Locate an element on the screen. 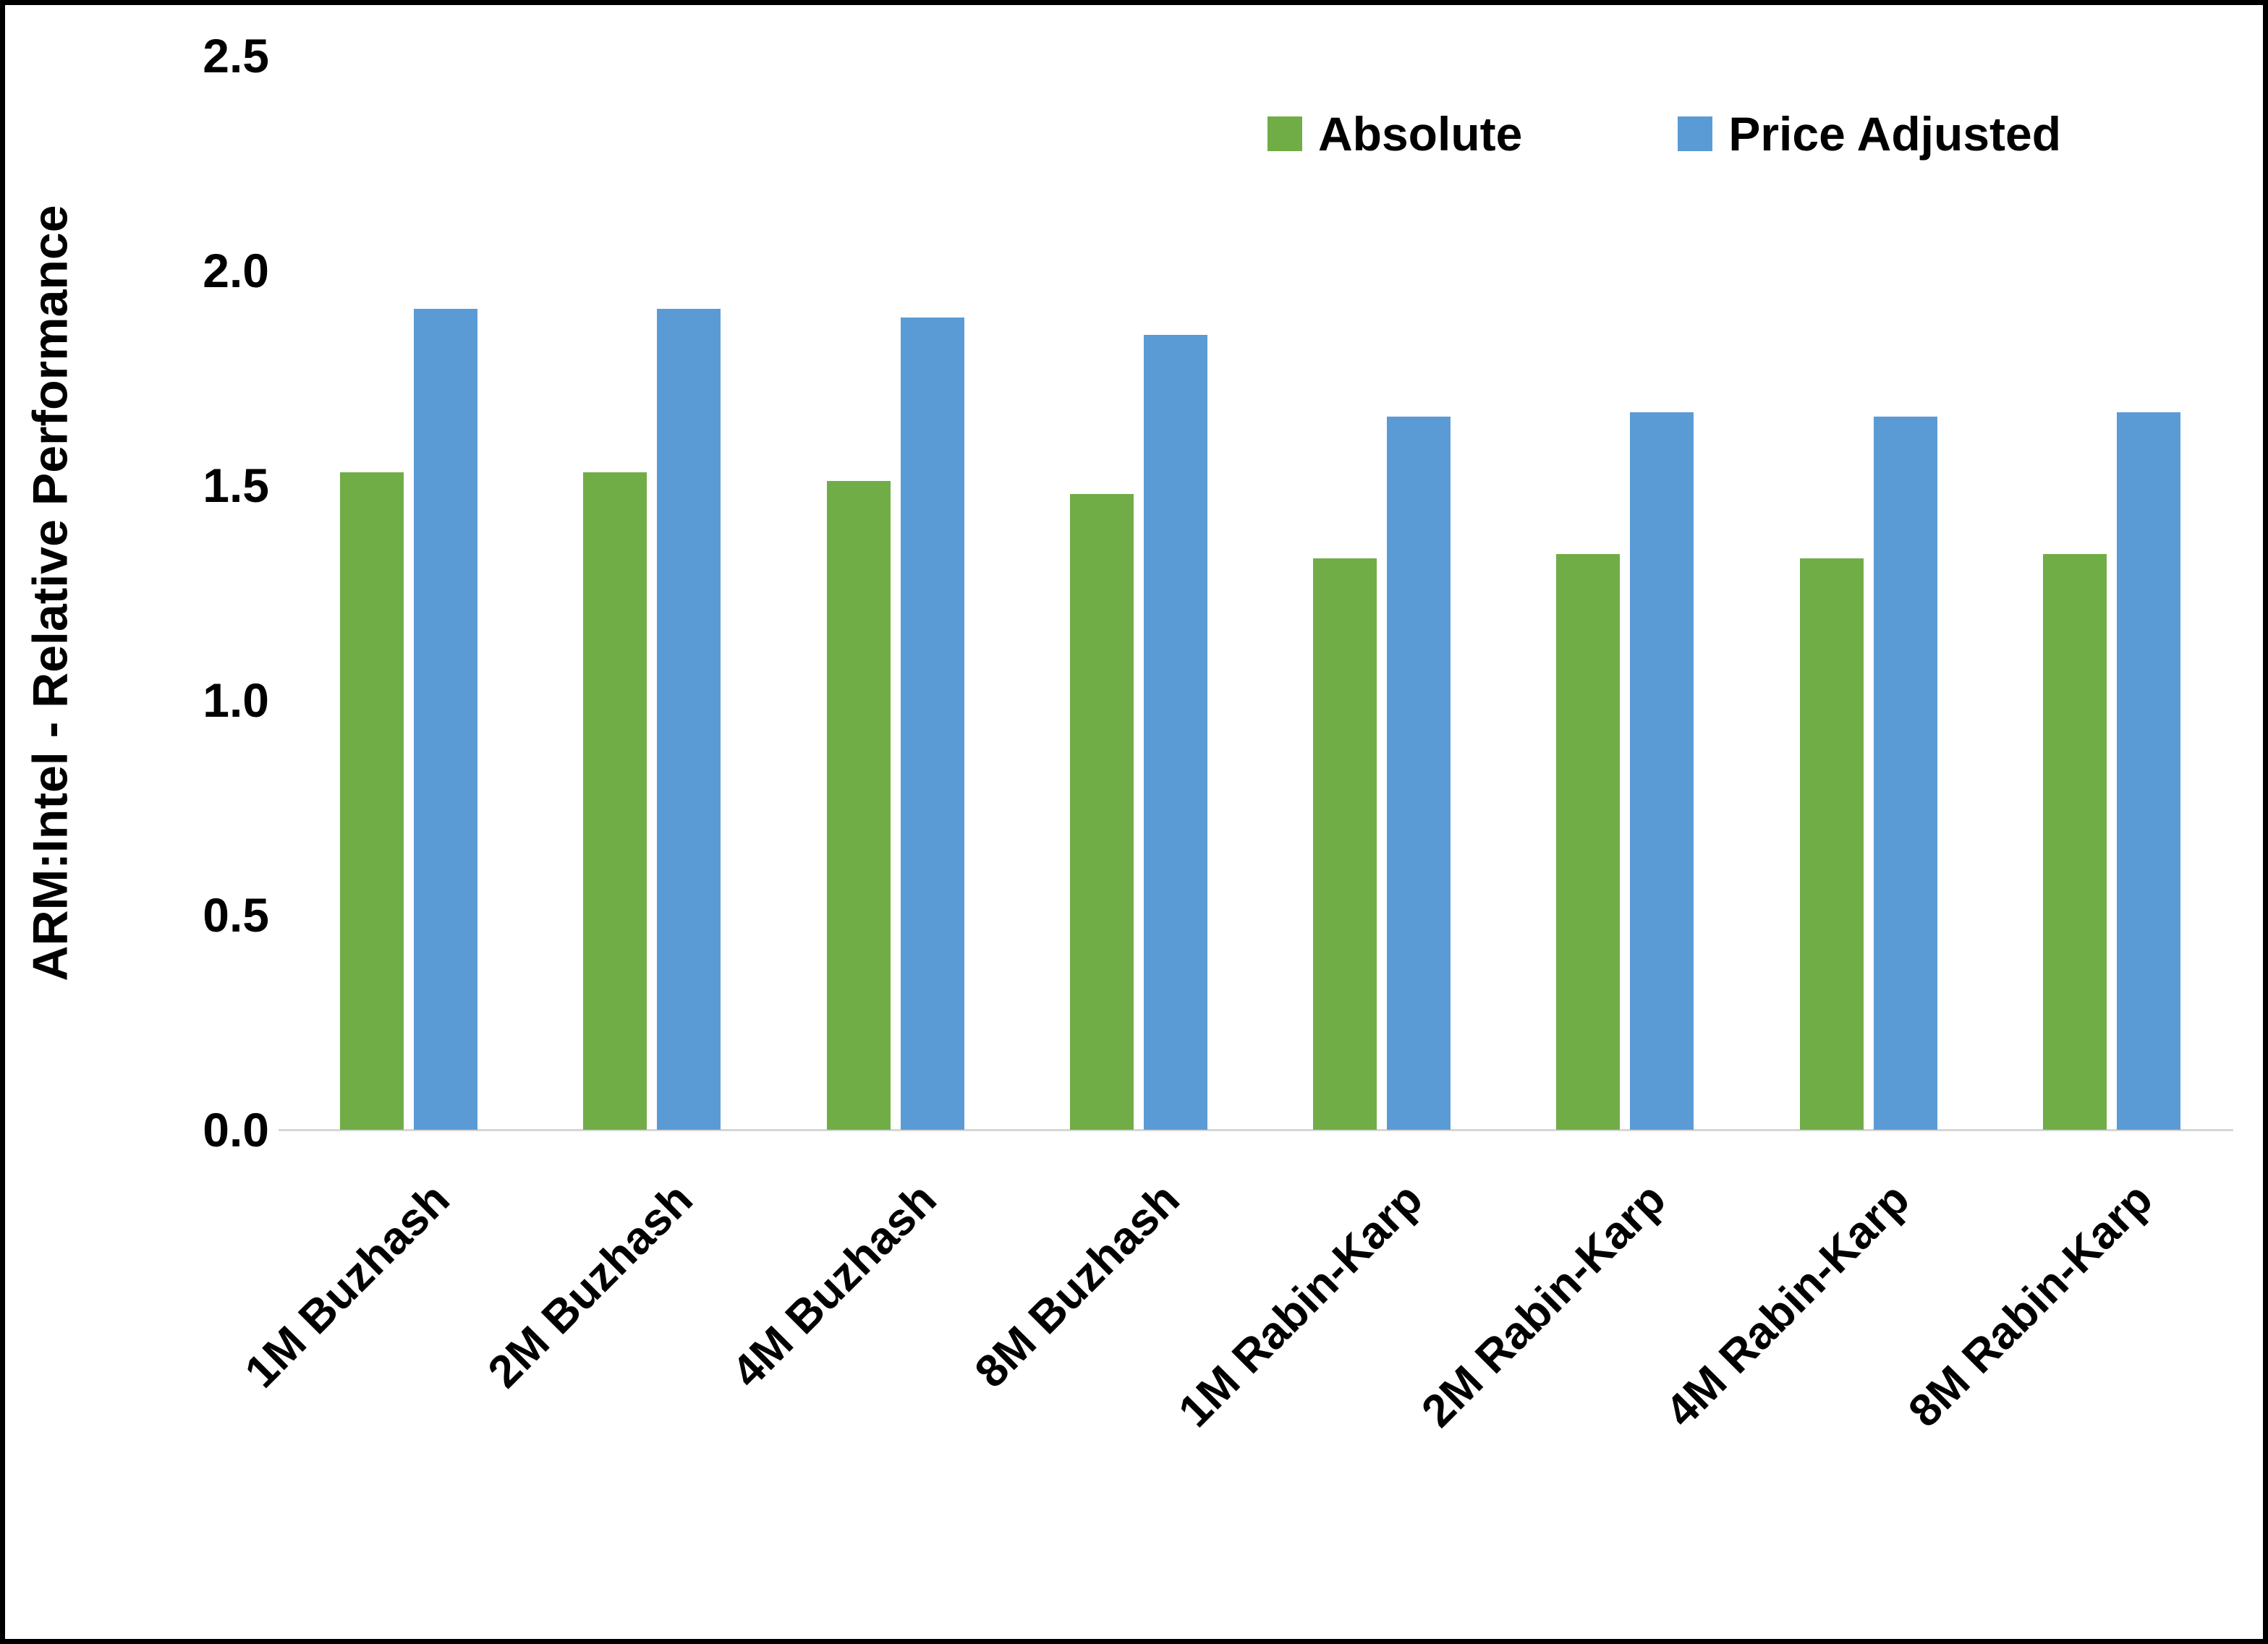 Image resolution: width=2268 pixels, height=1644 pixels. y-axis-title-text: ARM:Intel - Relative Performance is located at coordinates (51, 592).